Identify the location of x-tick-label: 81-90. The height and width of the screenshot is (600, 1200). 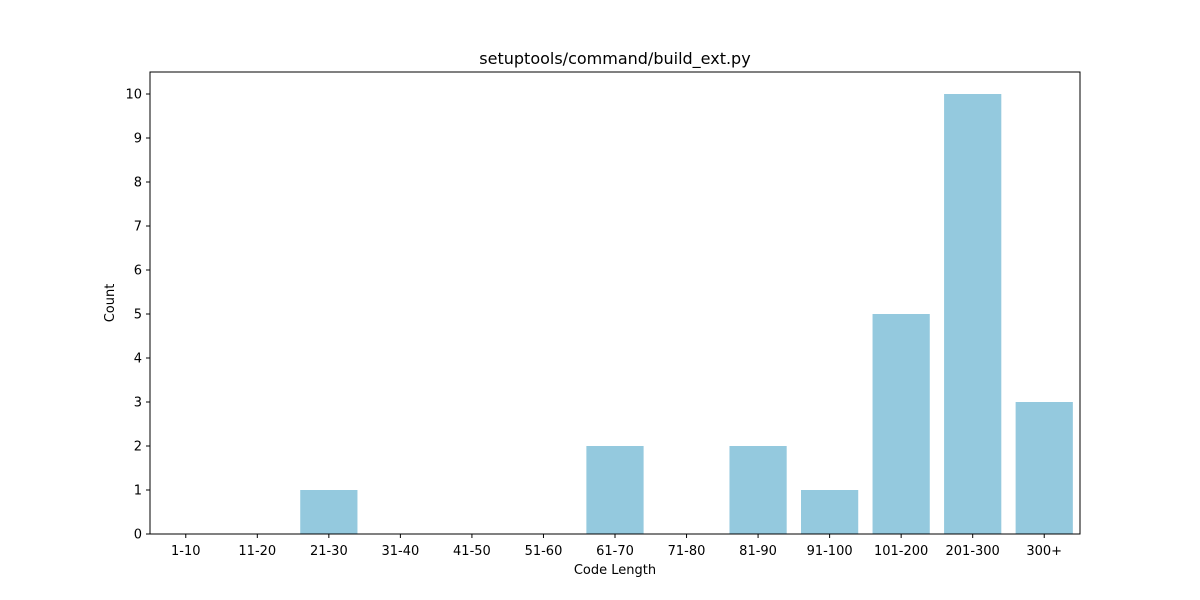
(758, 551).